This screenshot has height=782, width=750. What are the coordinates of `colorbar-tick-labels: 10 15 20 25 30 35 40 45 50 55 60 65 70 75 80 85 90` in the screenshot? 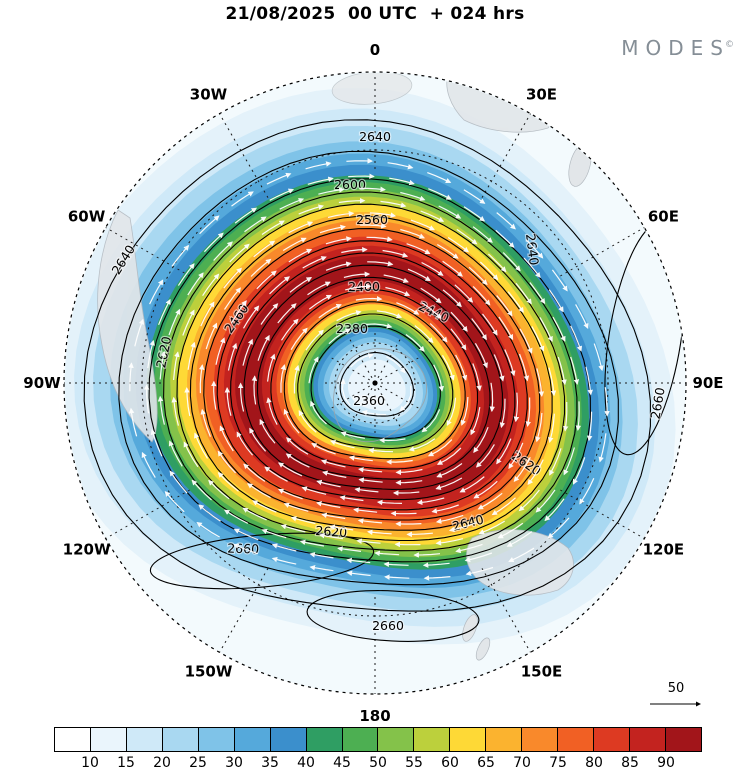 It's located at (378, 765).